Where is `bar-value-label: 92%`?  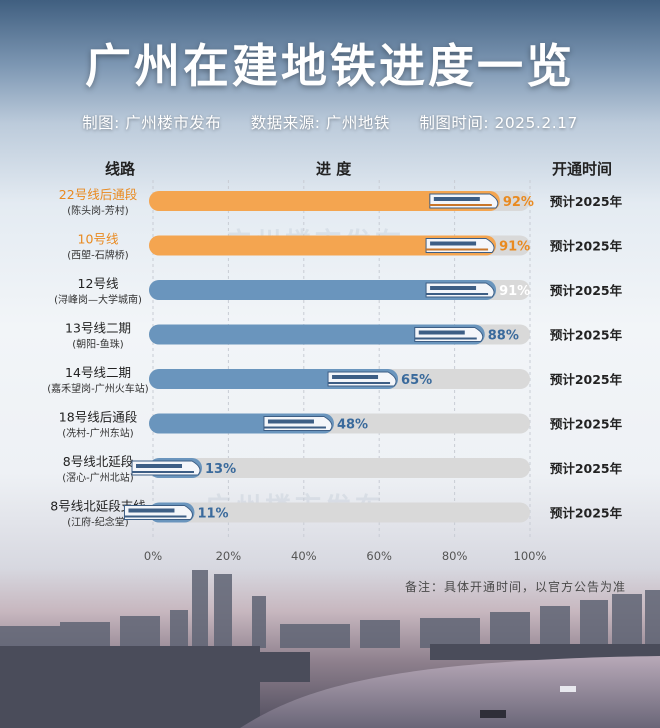
bar-value-label: 92% is located at coordinates (518, 202).